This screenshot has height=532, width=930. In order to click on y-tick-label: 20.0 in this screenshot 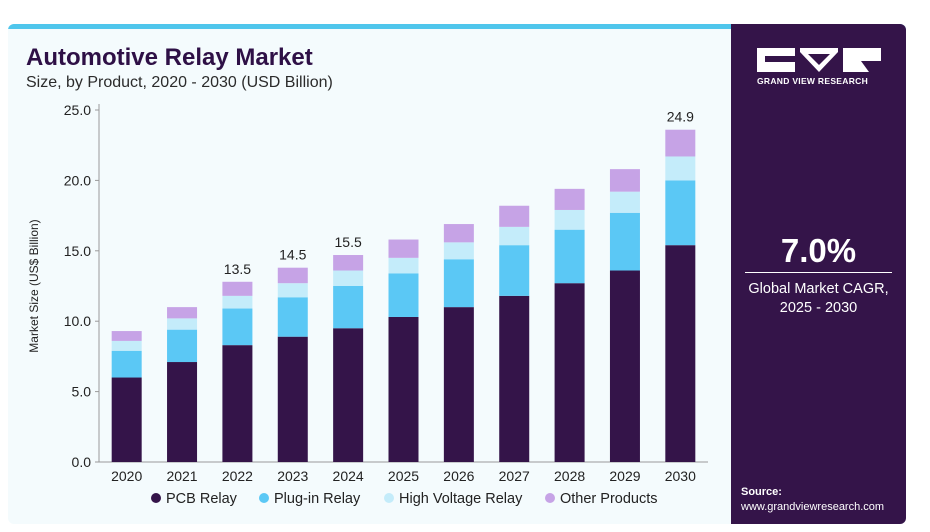, I will do `click(77, 180)`.